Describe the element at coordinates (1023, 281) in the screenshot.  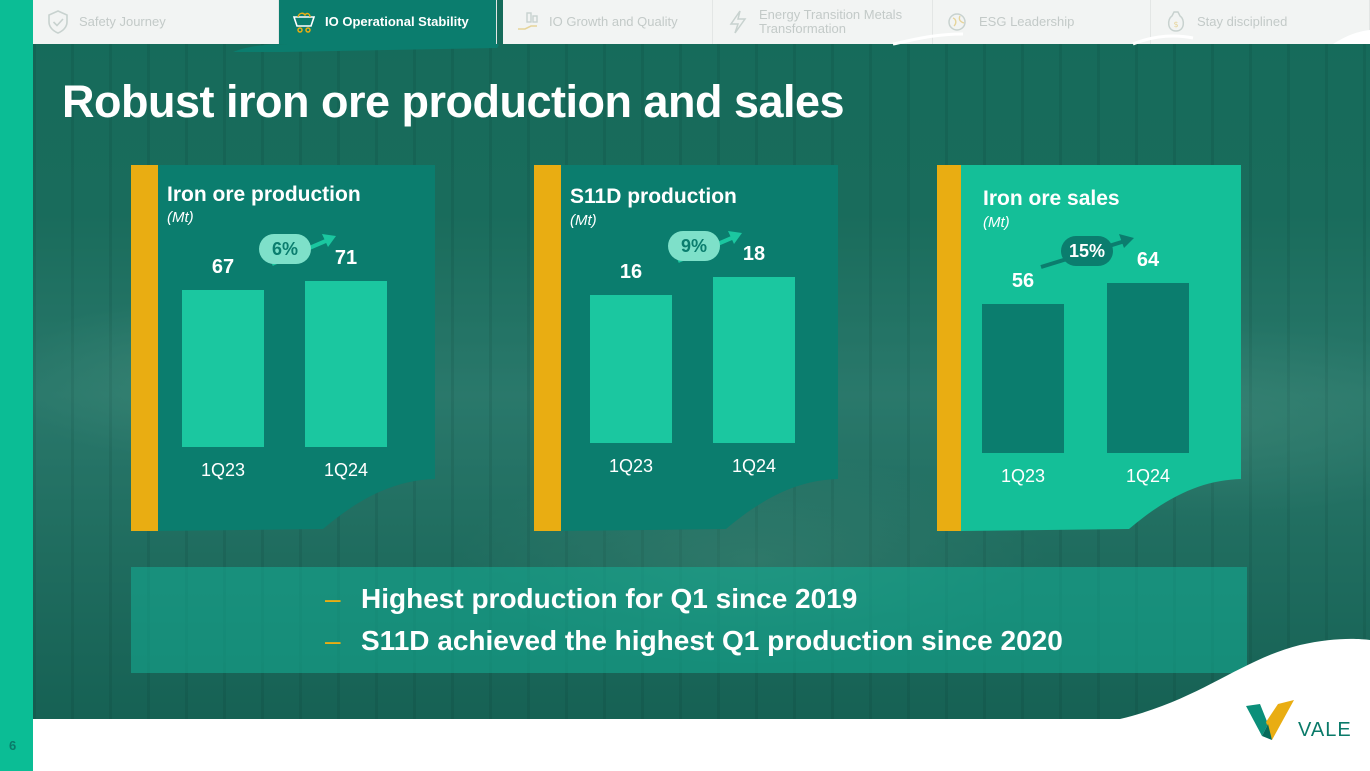
I see `value-label-1q23: 56` at that location.